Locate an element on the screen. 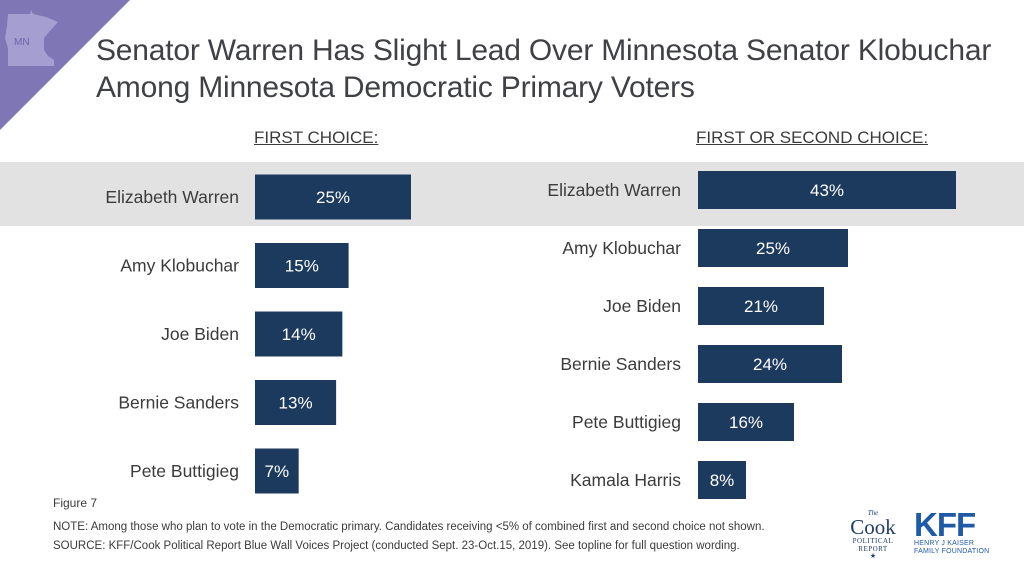  first-choice-value-label: 13% is located at coordinates (296, 403).